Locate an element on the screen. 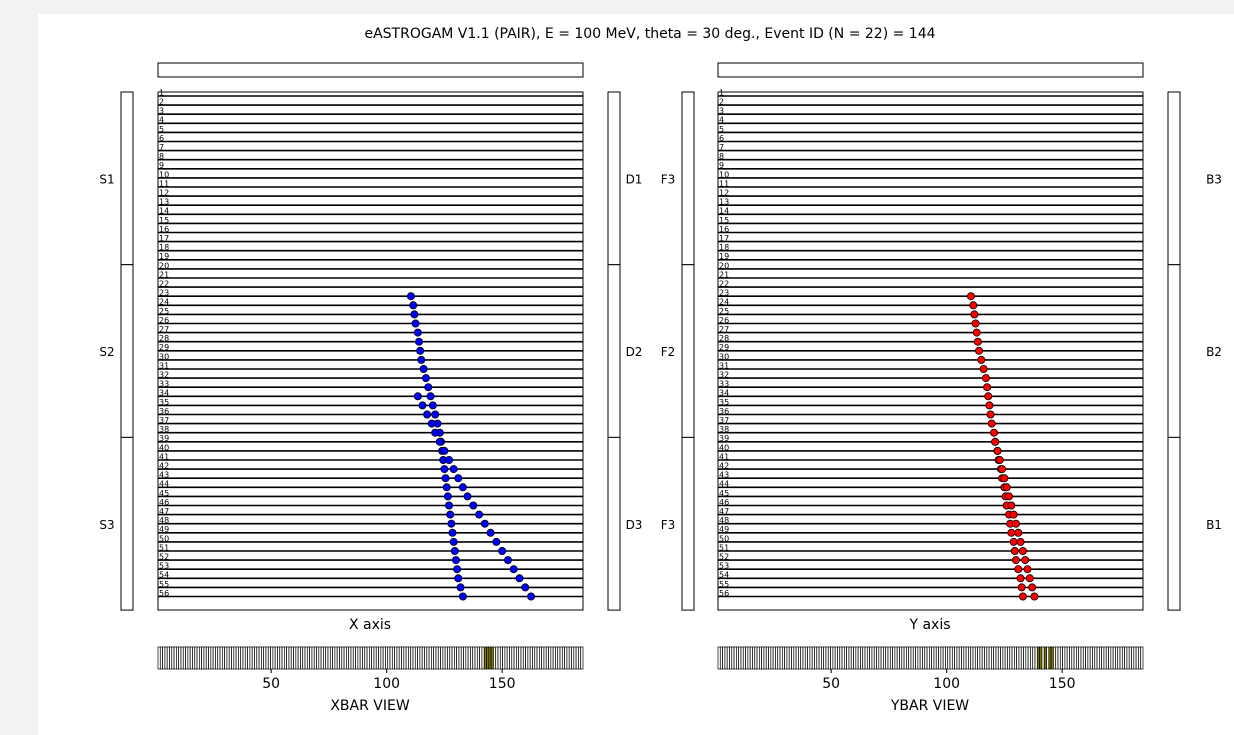  bar-tick-label: 150 is located at coordinates (1062, 684).